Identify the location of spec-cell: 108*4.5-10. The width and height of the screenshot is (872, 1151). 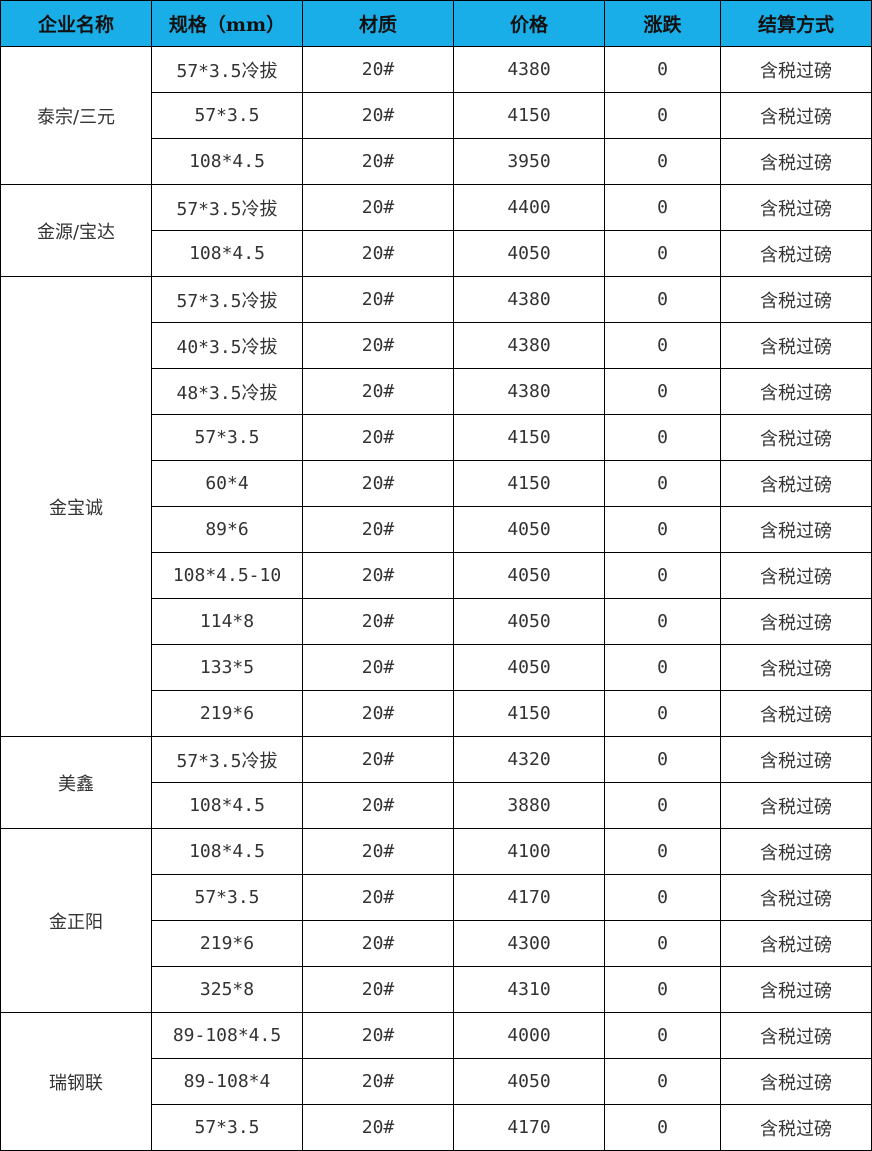
(227, 575).